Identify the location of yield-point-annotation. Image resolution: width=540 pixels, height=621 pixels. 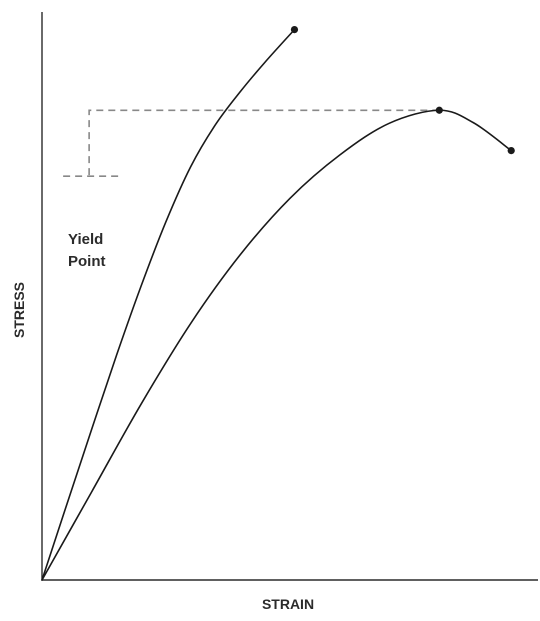
(251, 143).